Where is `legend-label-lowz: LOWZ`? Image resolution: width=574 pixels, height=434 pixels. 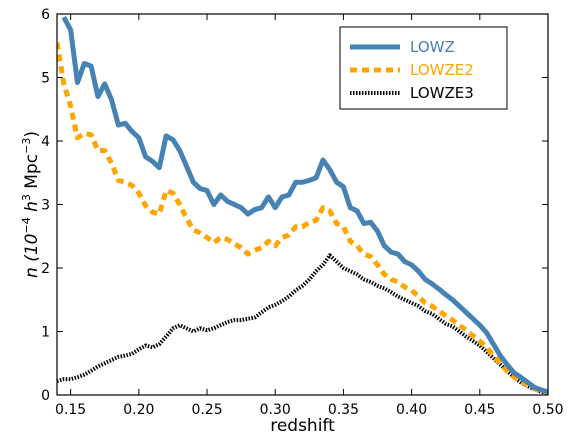
legend-label-lowz: LOWZ is located at coordinates (432, 47).